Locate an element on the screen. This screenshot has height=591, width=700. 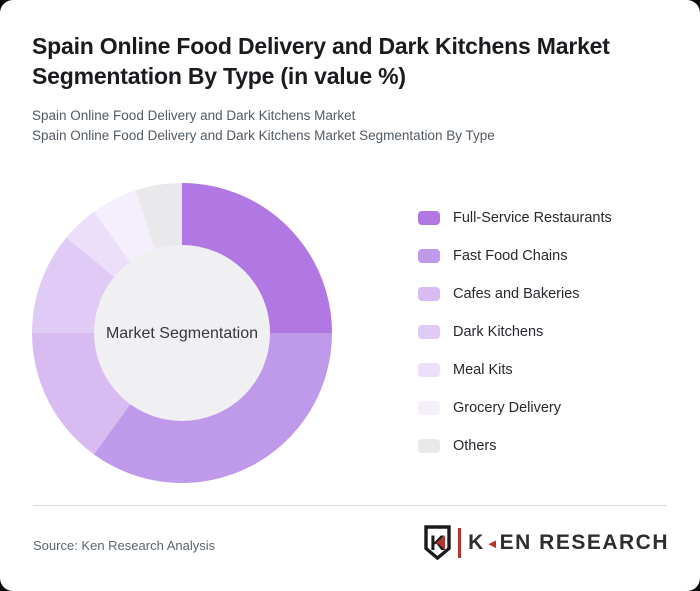
legend-item-grocery-delivery: Grocery Delivery is located at coordinates (515, 408).